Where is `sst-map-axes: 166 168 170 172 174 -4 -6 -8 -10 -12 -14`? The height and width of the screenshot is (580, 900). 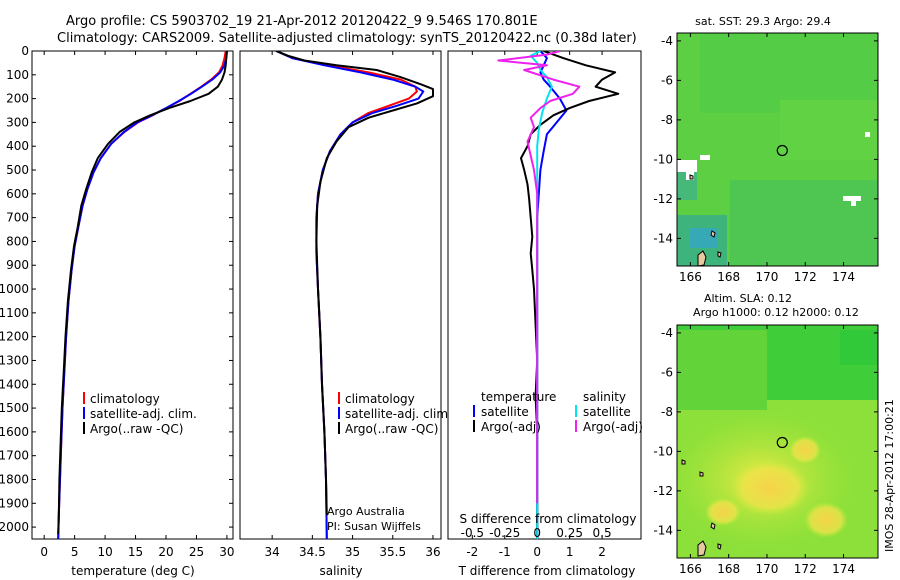 sst-map-axes: 166 168 170 172 174 -4 -6 -8 -10 -12 -14 is located at coordinates (765, 158).